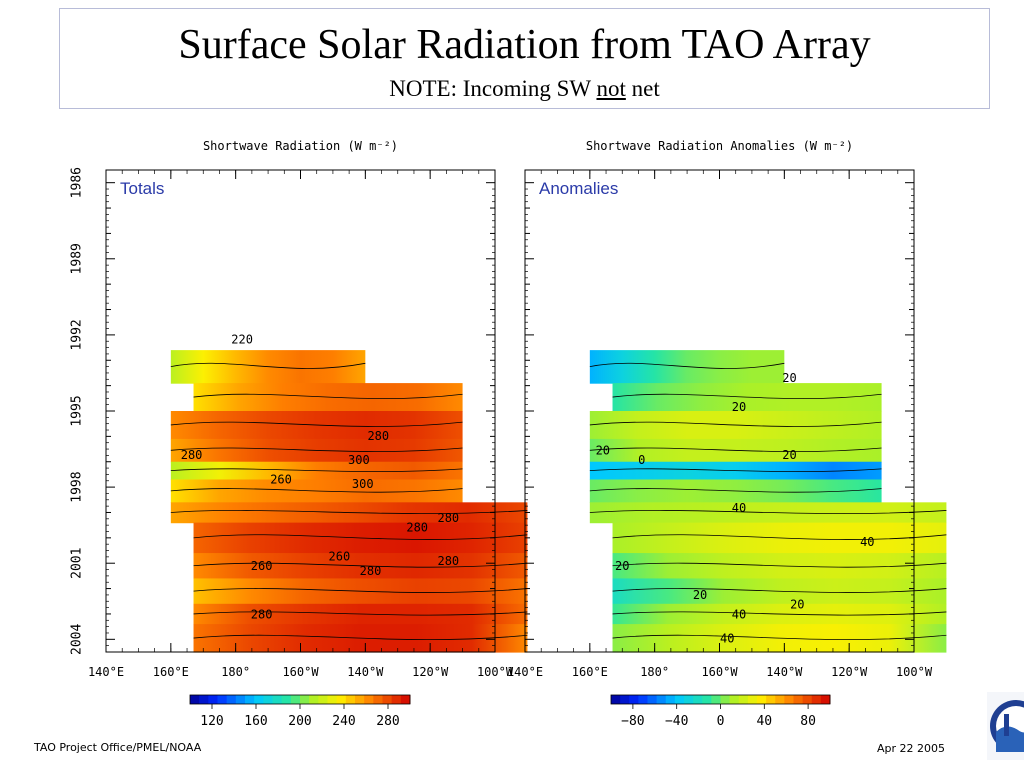 This screenshot has height=768, width=1024. I want to click on y-tick-label: 1992, so click(77, 334).